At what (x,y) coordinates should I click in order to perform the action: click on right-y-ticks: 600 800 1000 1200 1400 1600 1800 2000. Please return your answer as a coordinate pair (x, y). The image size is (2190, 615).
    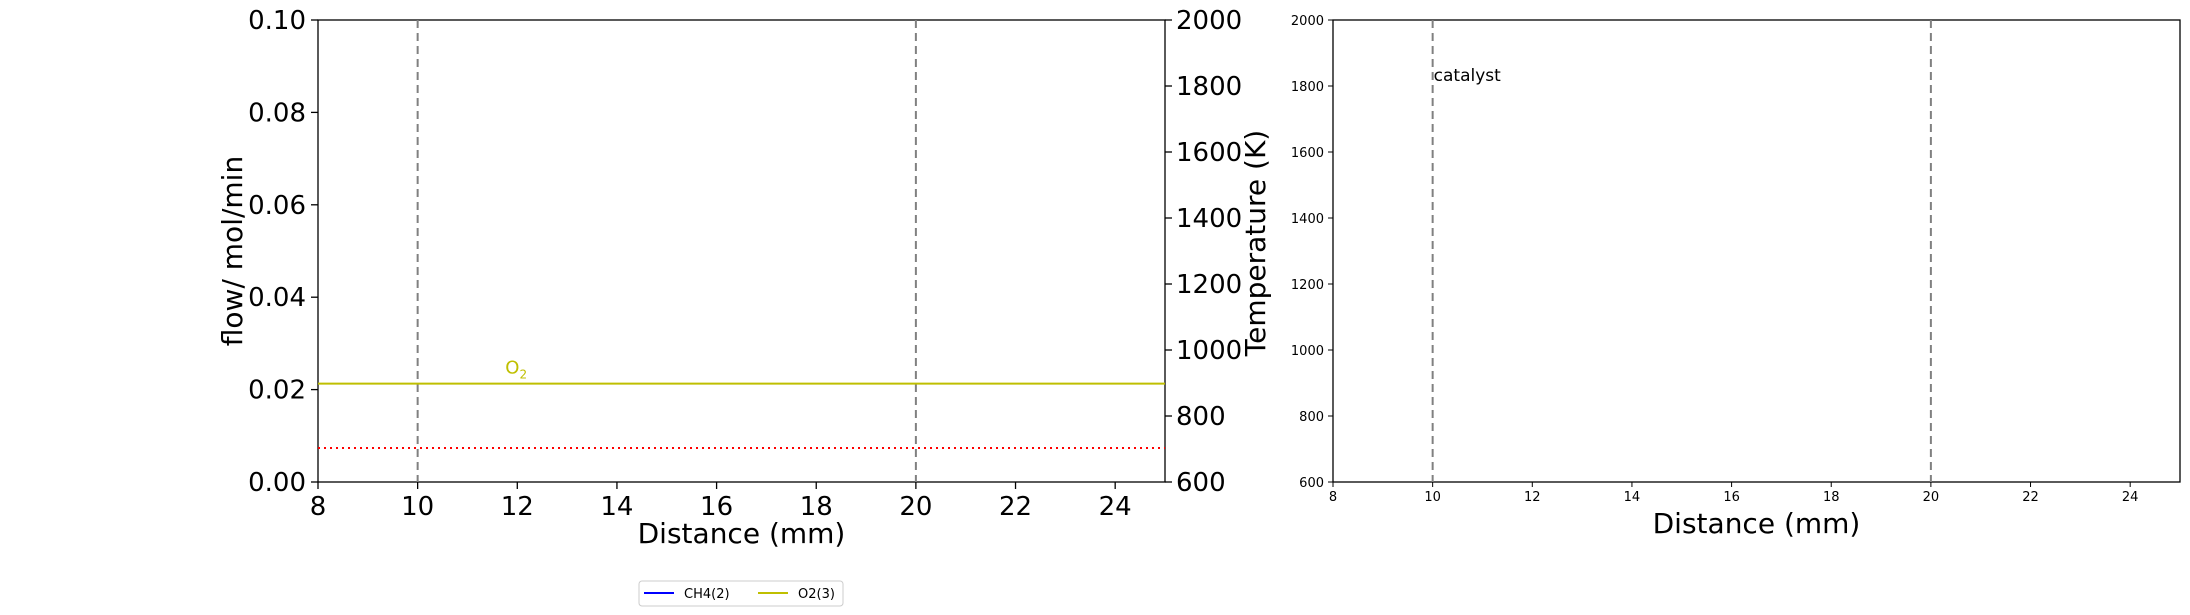
    Looking at the image, I should click on (1312, 252).